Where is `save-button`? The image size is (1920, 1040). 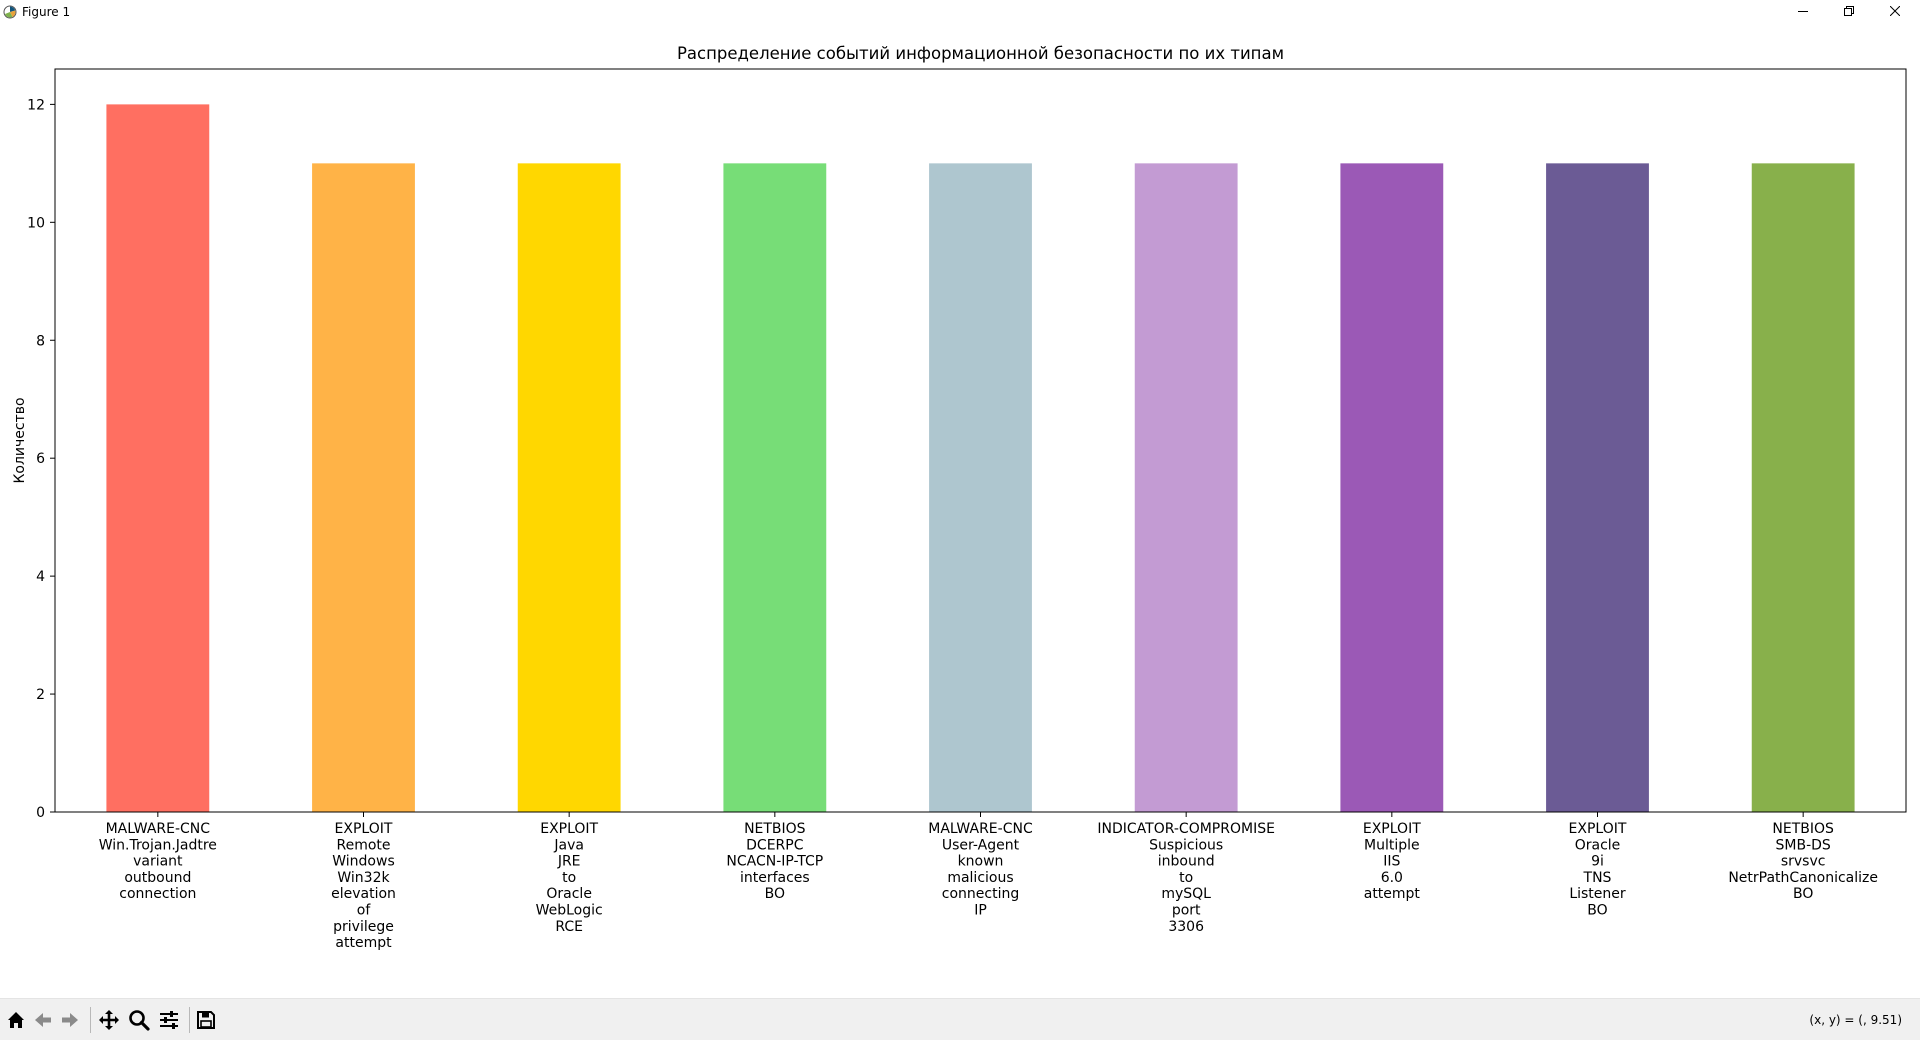 save-button is located at coordinates (206, 1020).